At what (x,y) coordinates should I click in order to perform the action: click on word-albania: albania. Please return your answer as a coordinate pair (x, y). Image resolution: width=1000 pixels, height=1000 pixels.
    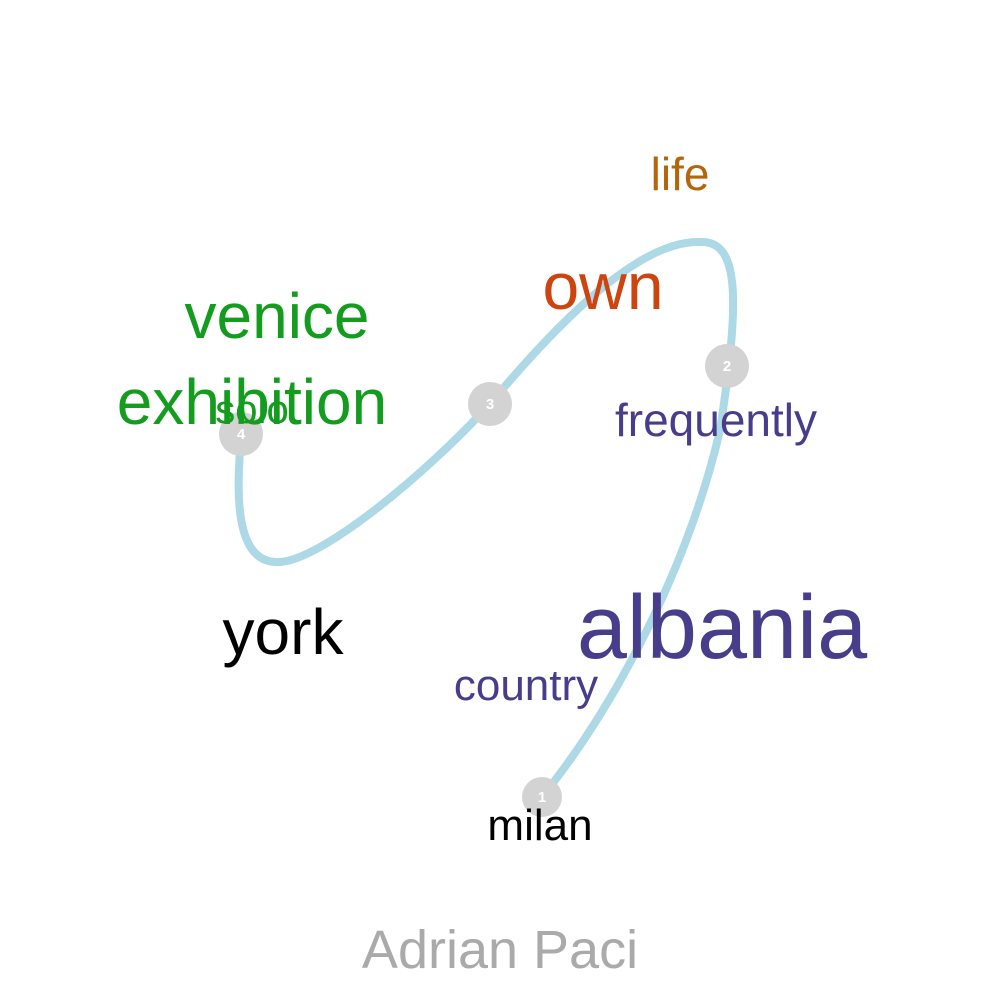
    Looking at the image, I should click on (722, 628).